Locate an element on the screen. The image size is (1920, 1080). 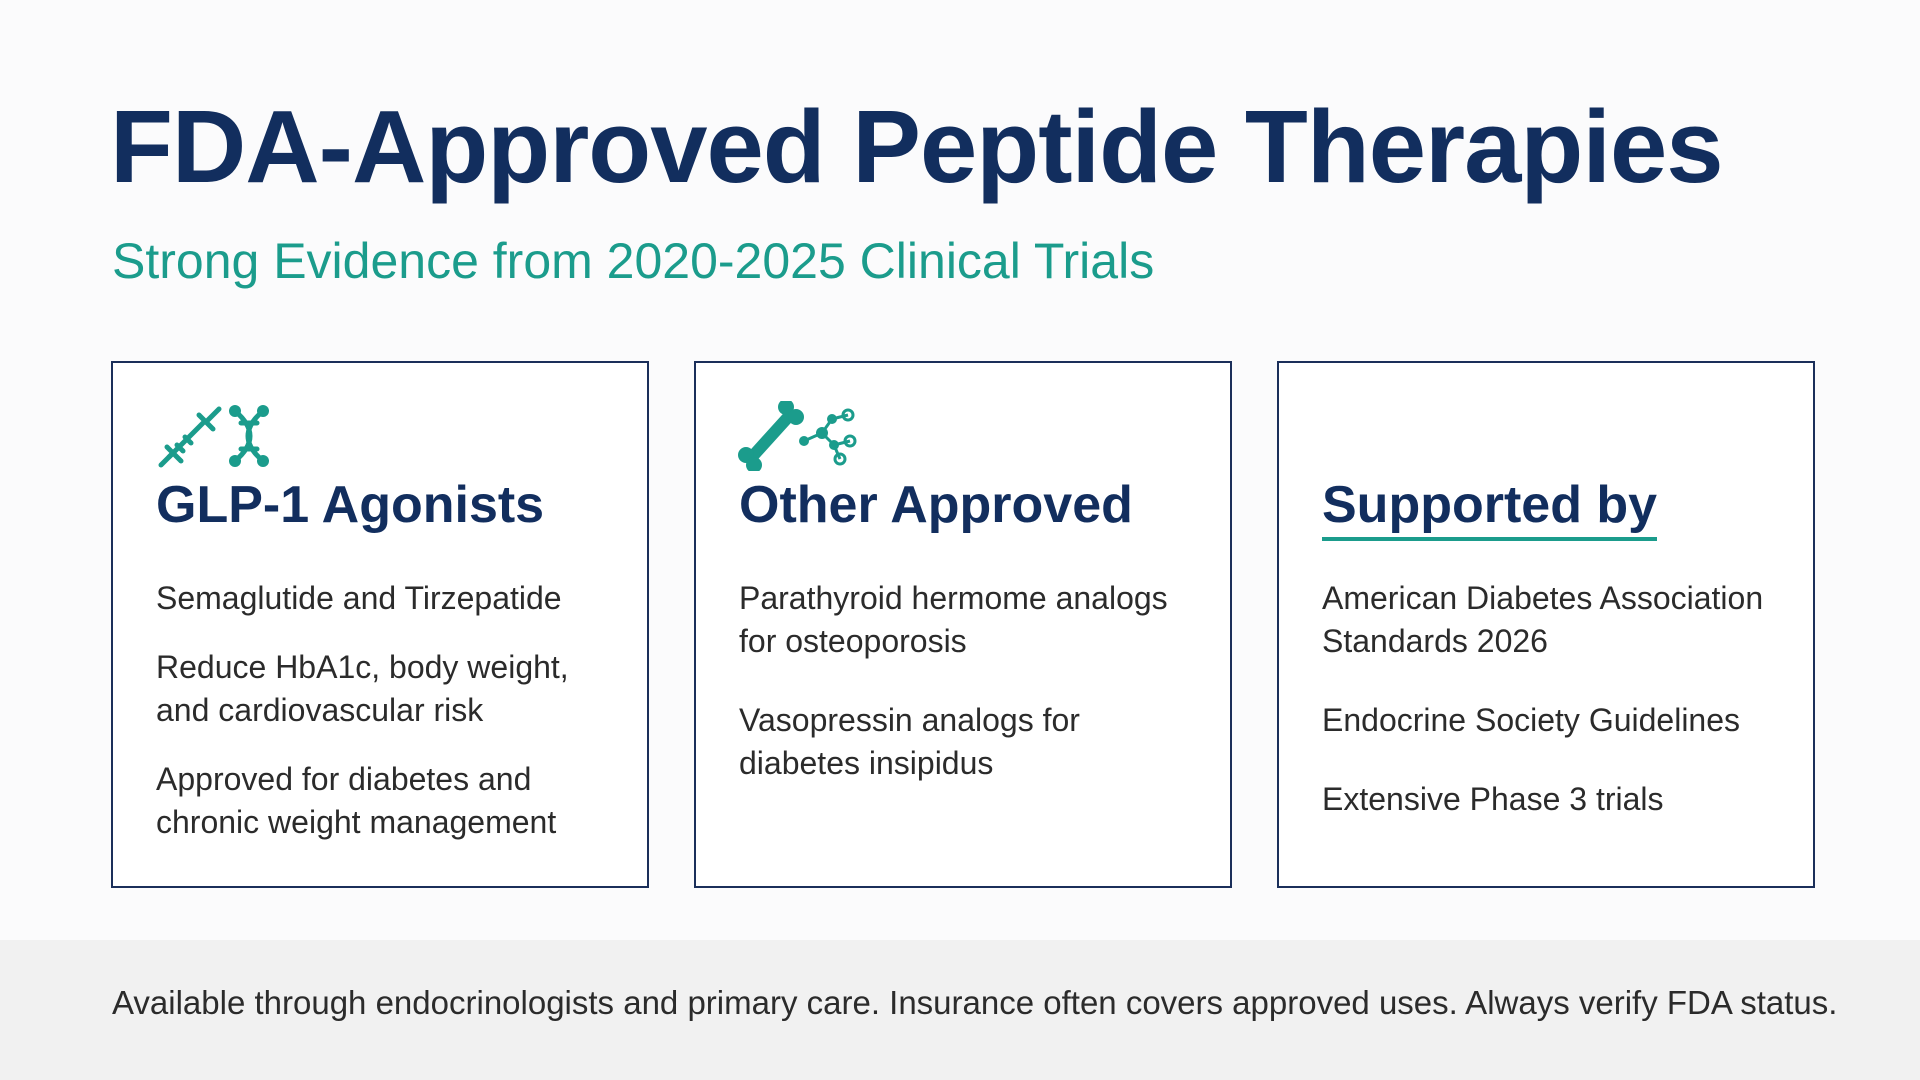
card-heading: Other Approved is located at coordinates (936, 505).